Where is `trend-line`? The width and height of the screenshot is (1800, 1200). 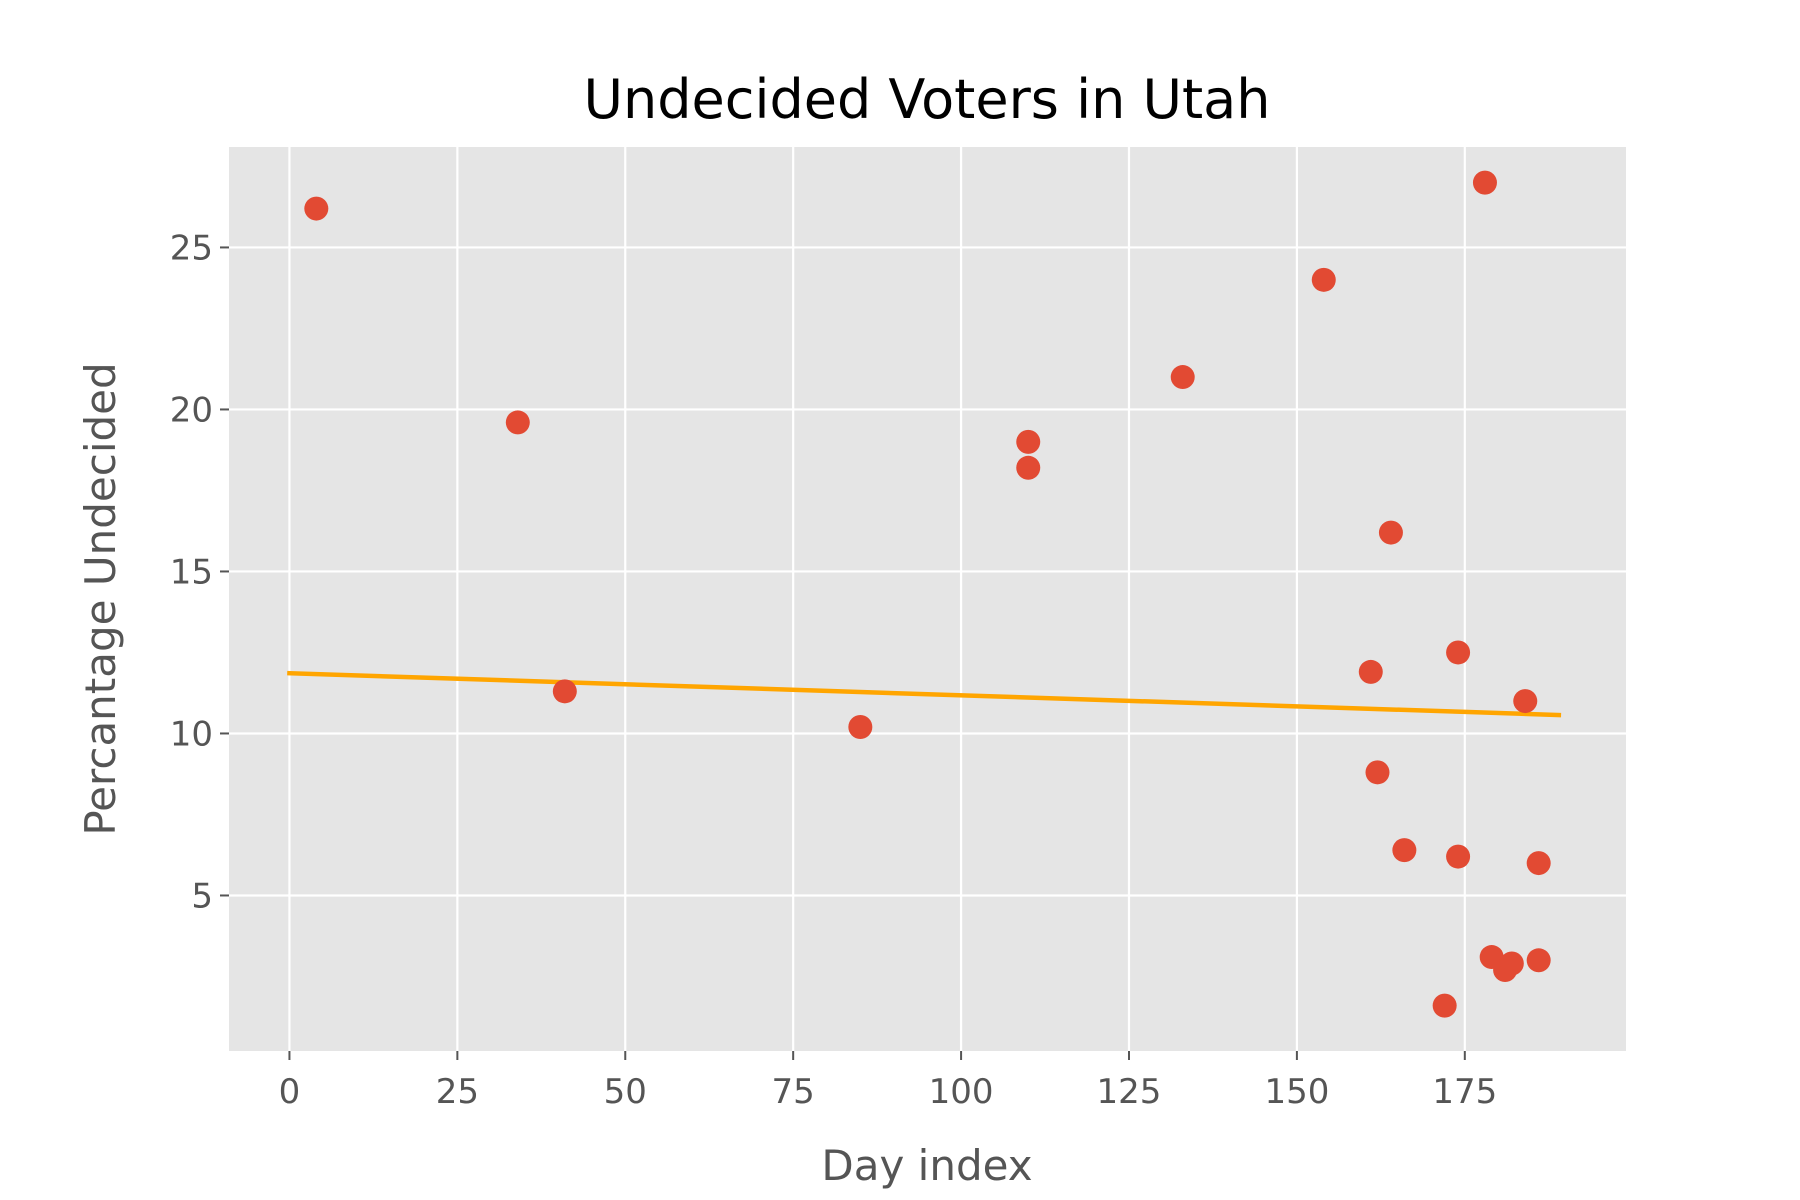
trend-line is located at coordinates (924, 694).